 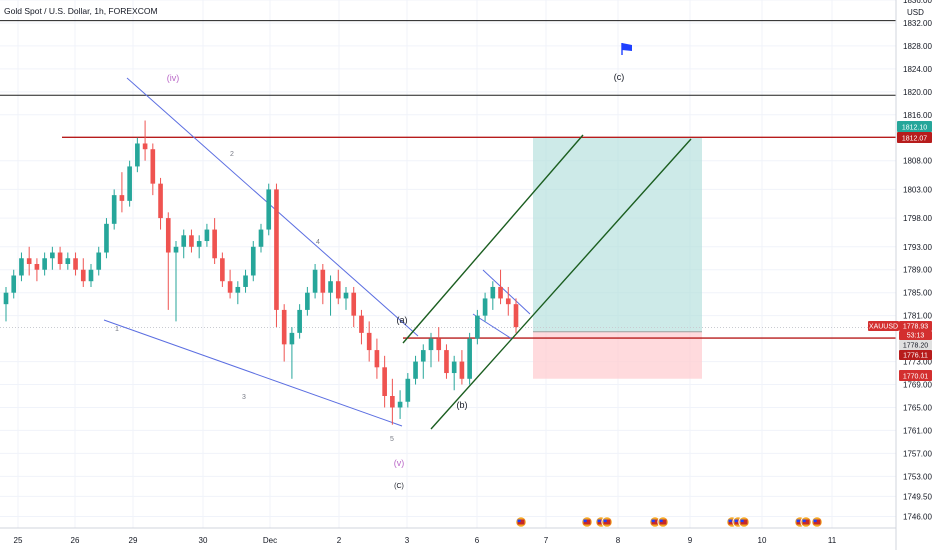 What do you see at coordinates (399, 486) in the screenshot?
I see `wave-label-C: (C)` at bounding box center [399, 486].